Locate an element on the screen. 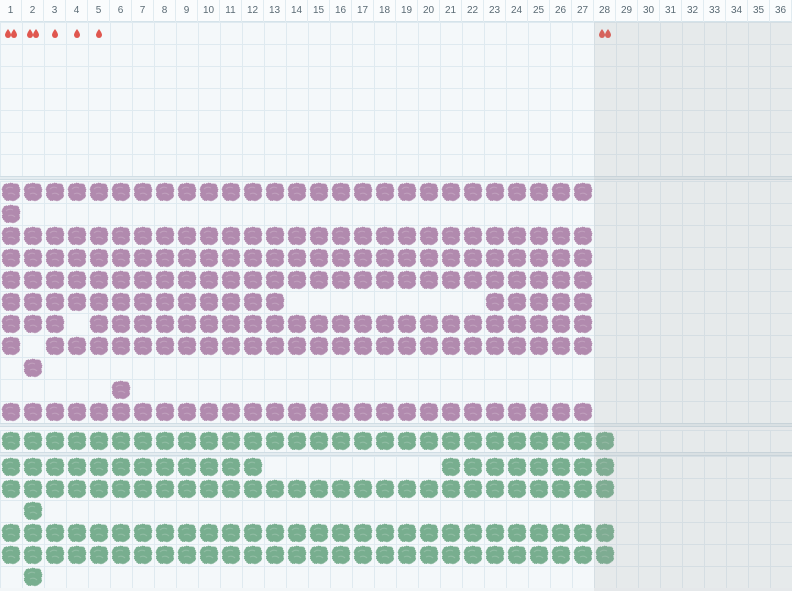 This screenshot has width=792, height=591. day-label-5: 5 is located at coordinates (99, 11).